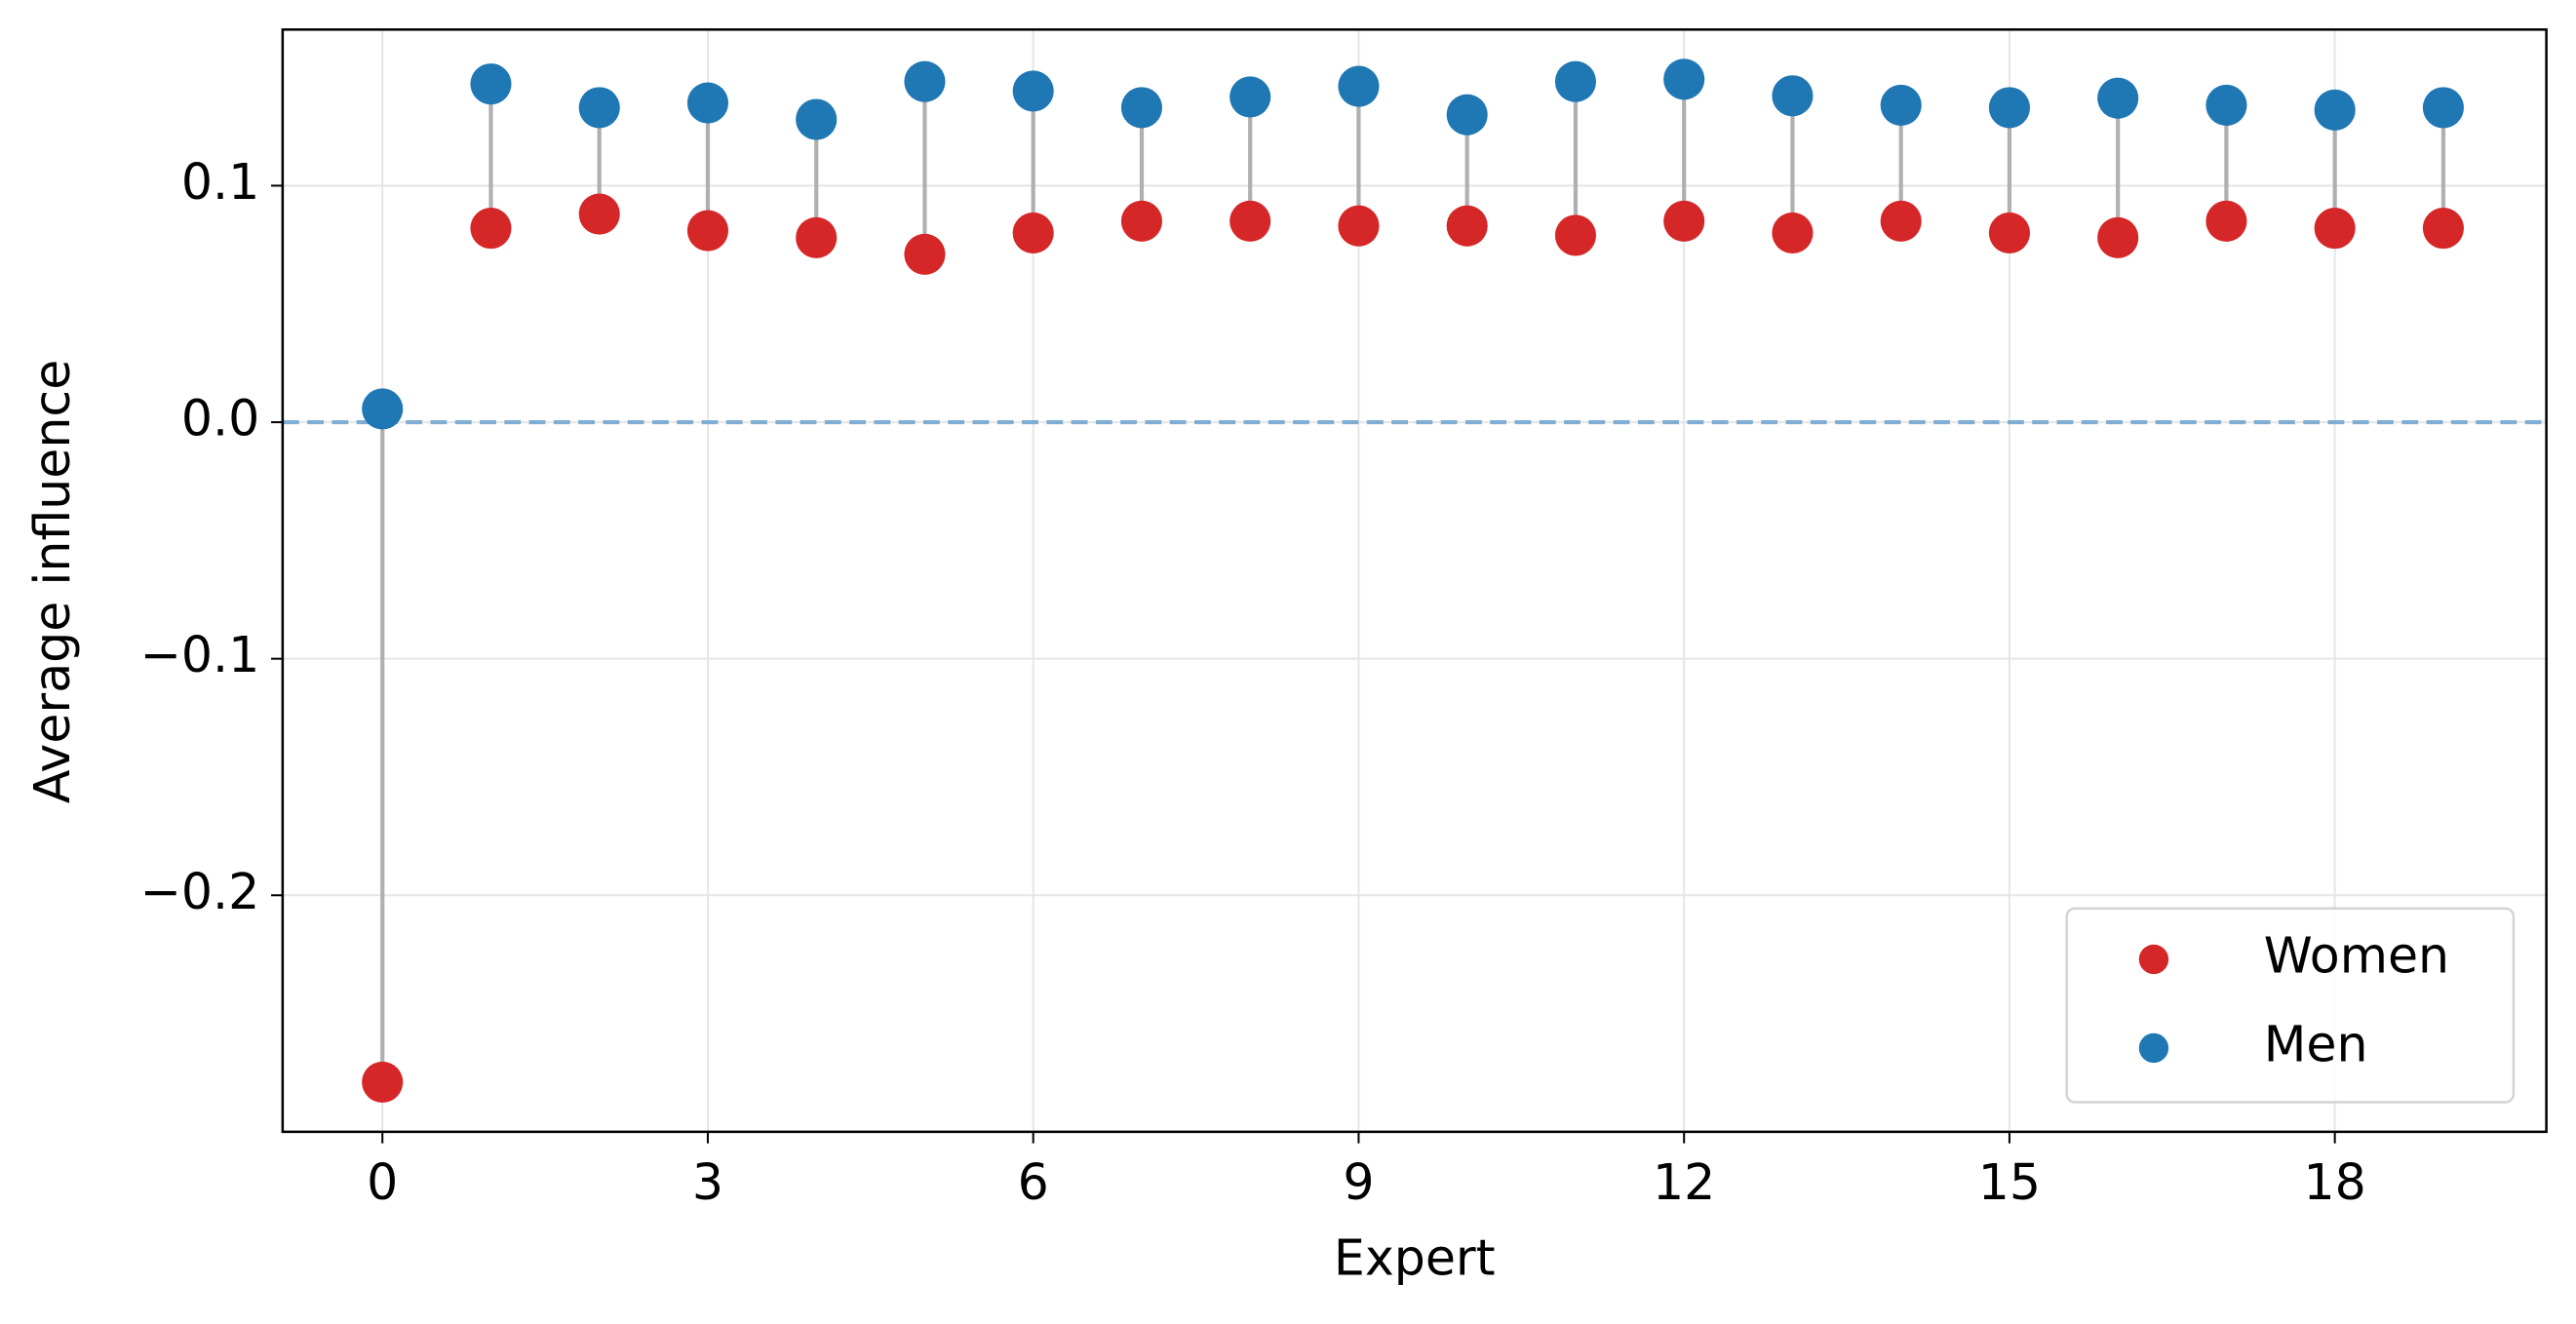 The height and width of the screenshot is (1324, 2576). Describe the element at coordinates (220, 182) in the screenshot. I see `y-tick-label: 0.1` at that location.